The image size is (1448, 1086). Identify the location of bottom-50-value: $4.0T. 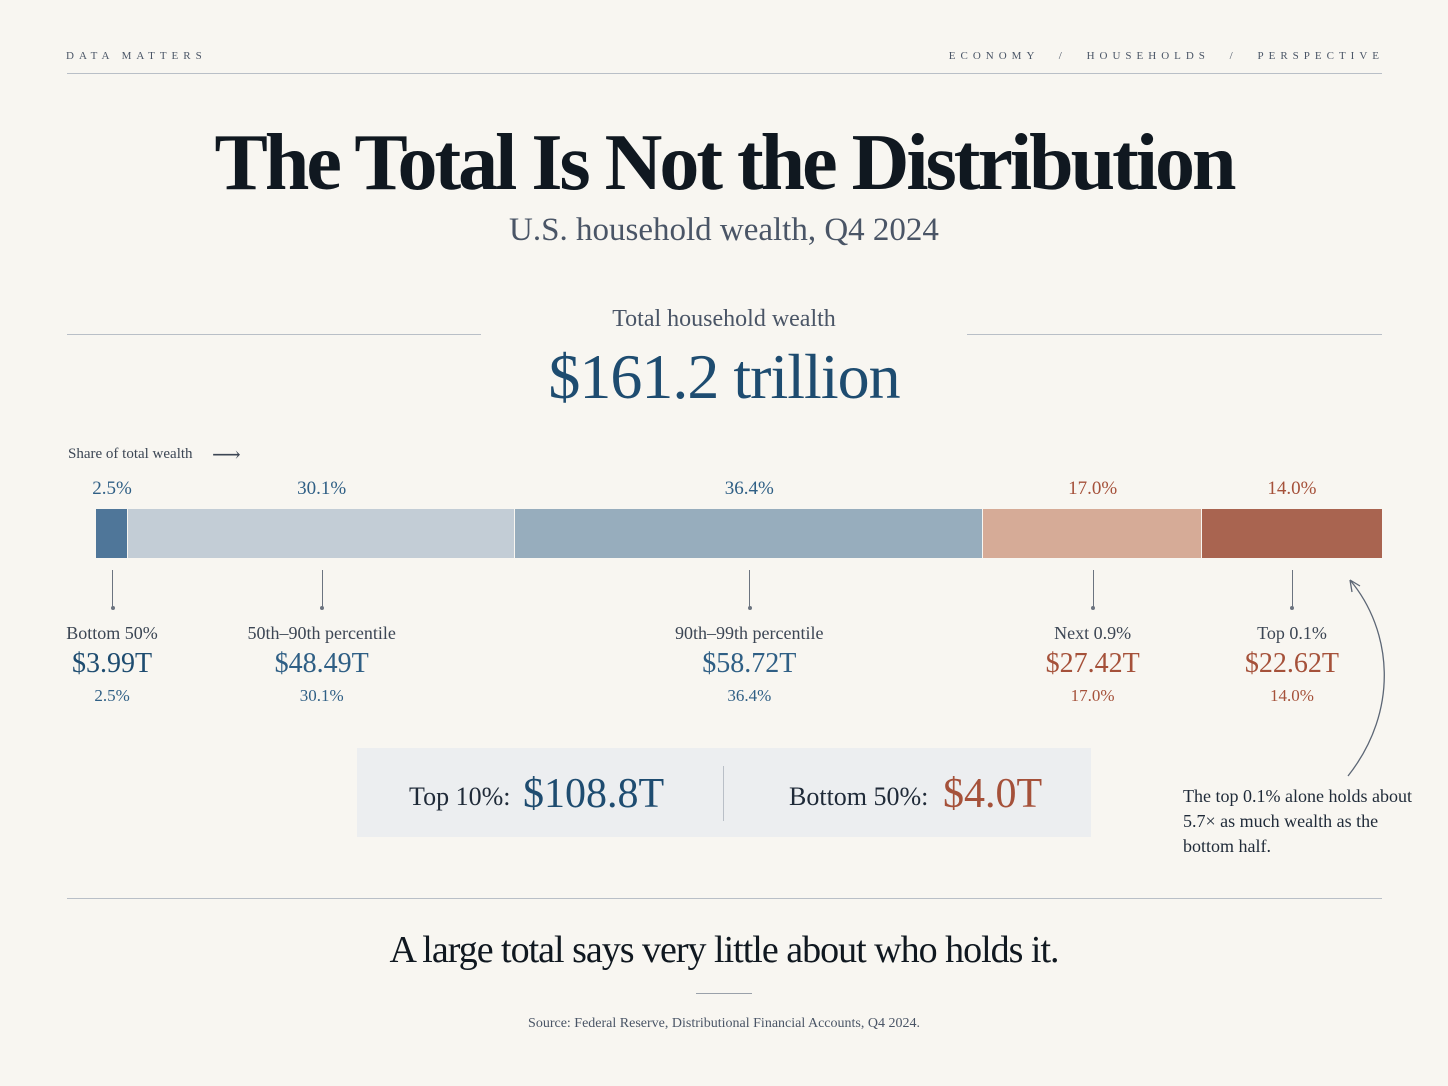
(993, 794).